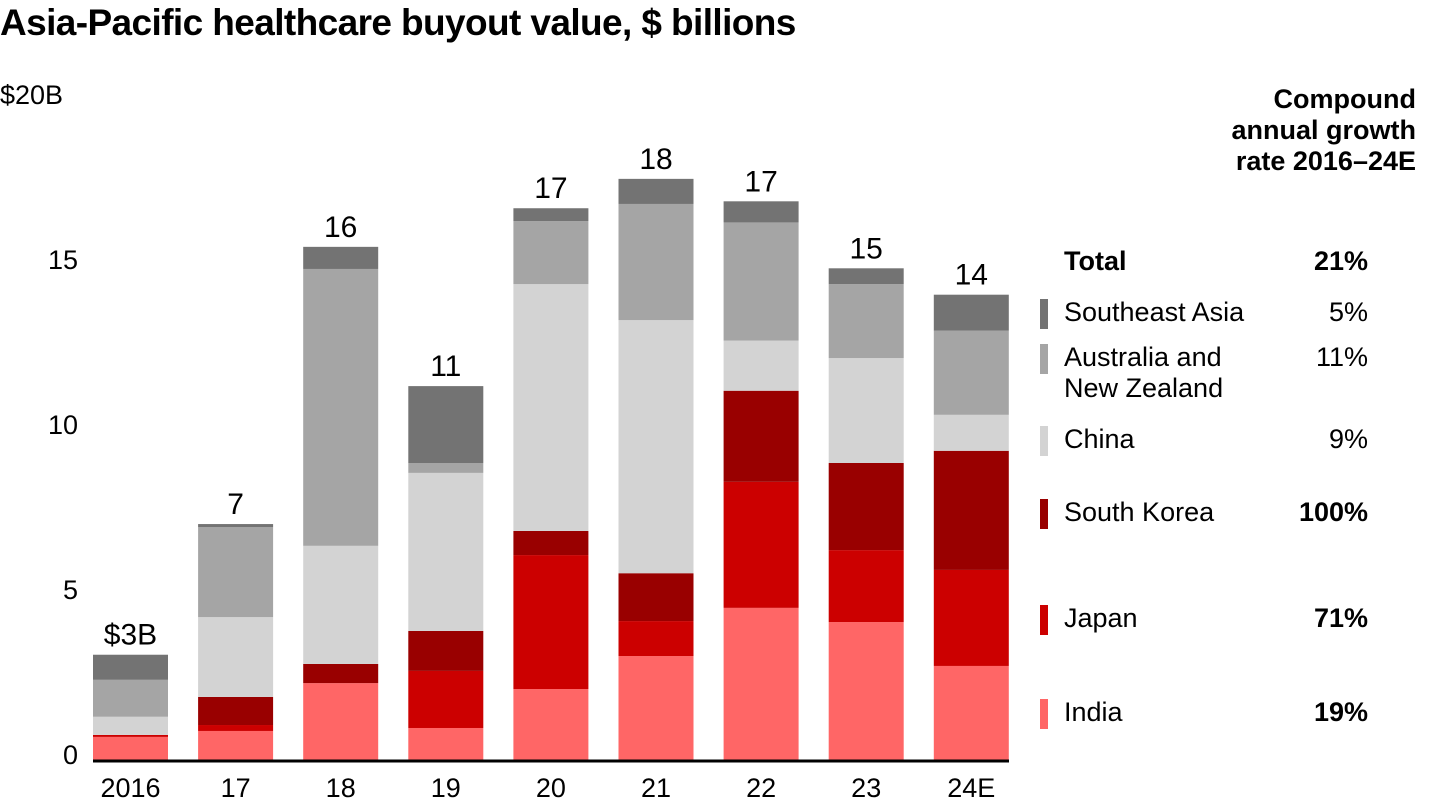 The image size is (1440, 810). I want to click on bar-total-label: 16, so click(340, 227).